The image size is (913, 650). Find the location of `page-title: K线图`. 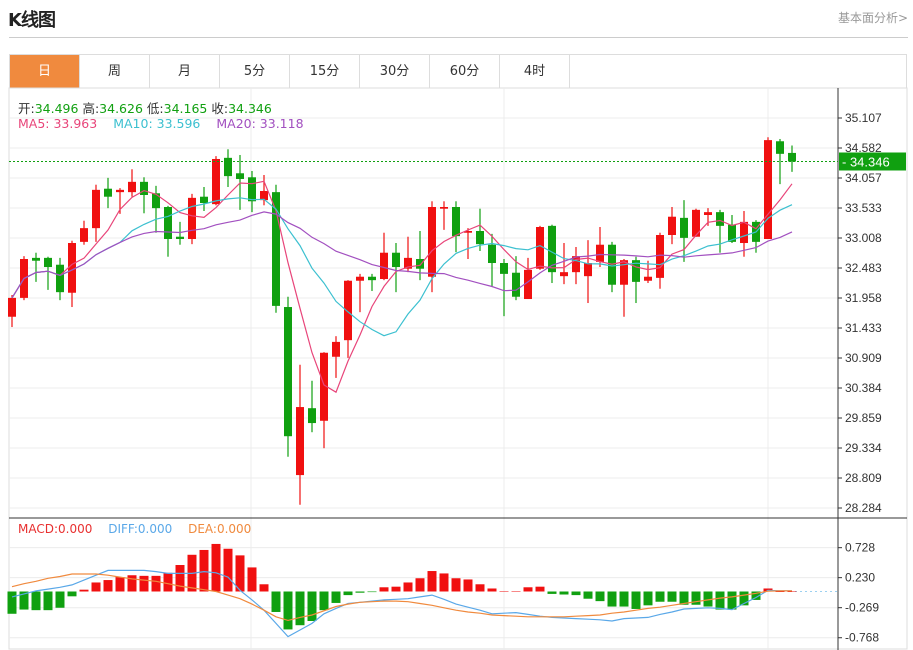

page-title: K线图 is located at coordinates (32, 20).